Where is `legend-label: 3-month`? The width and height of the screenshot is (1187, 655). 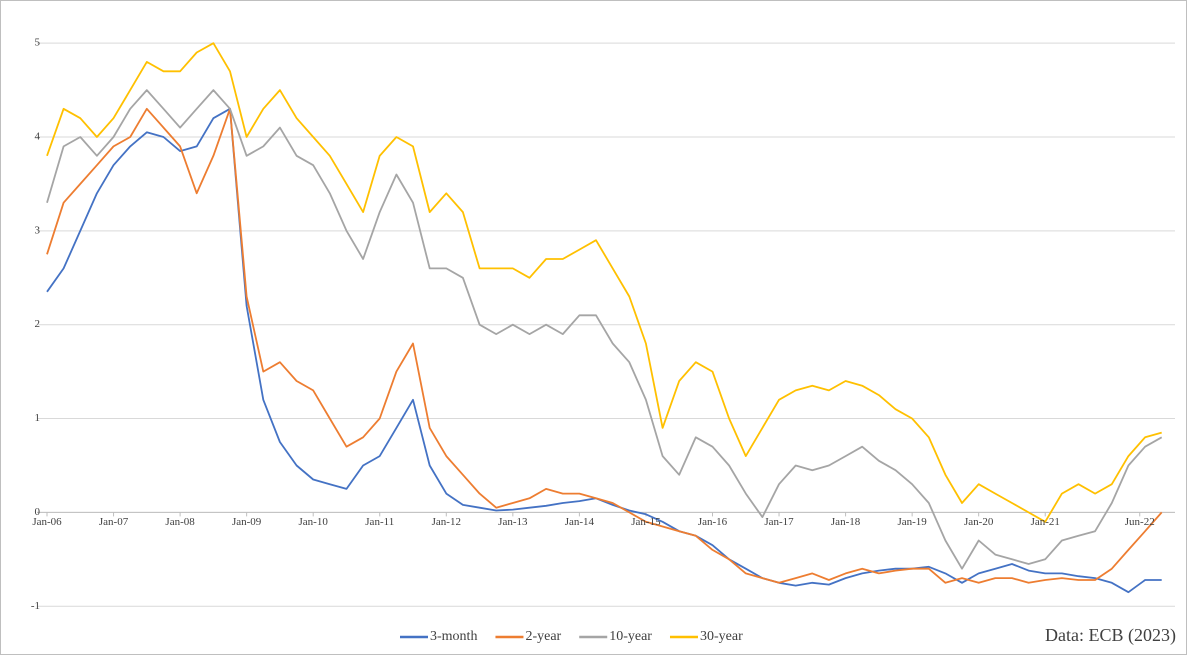
legend-label: 3-month is located at coordinates (453, 636).